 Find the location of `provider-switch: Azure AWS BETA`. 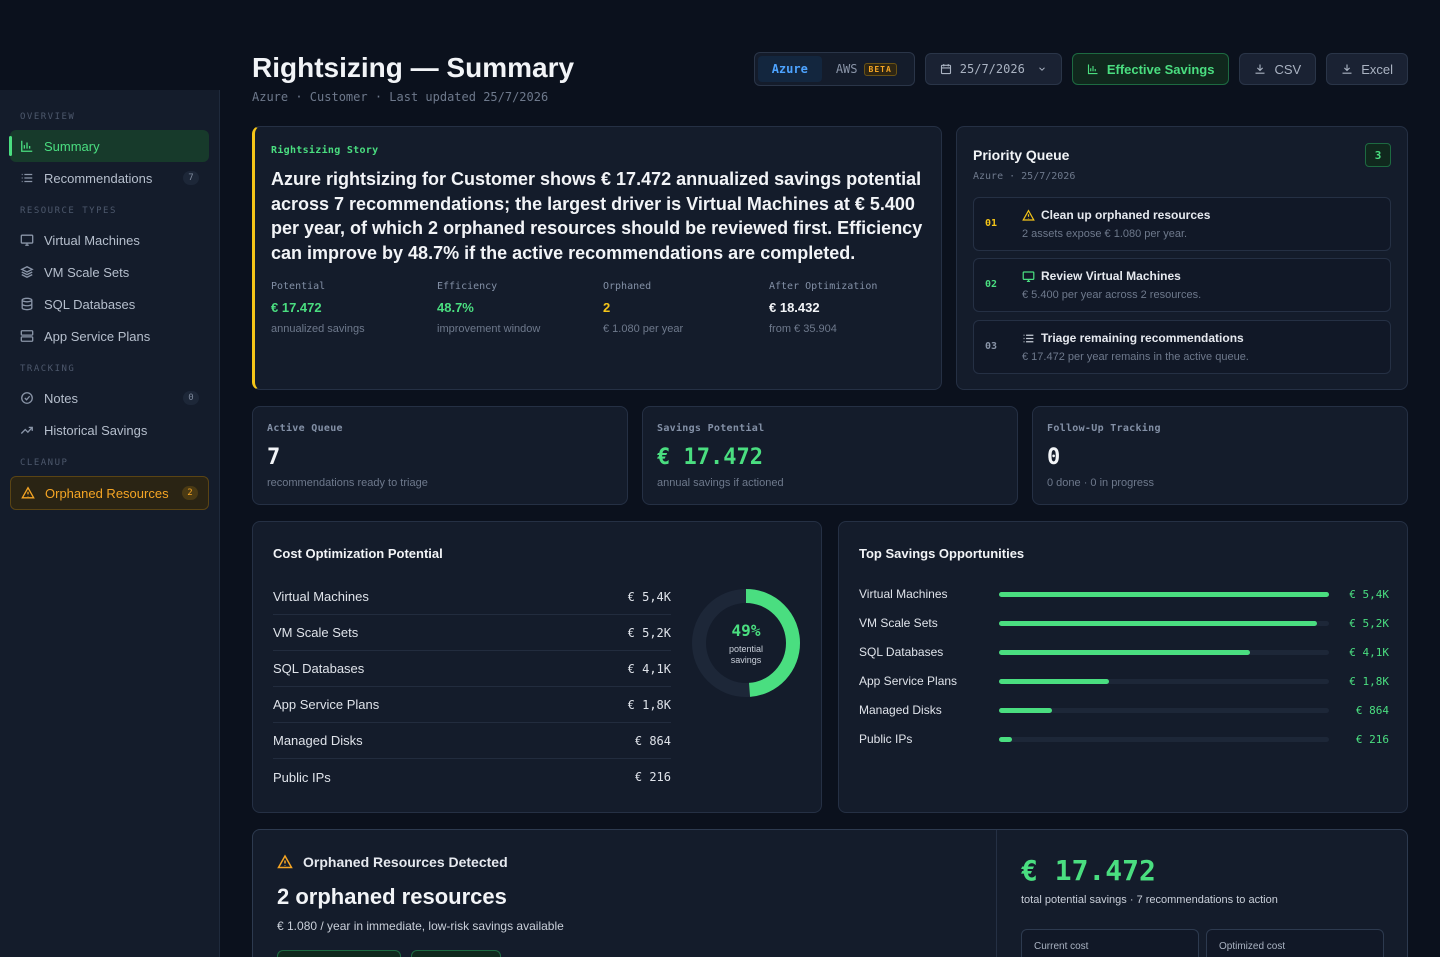

provider-switch: Azure AWS BETA is located at coordinates (834, 69).